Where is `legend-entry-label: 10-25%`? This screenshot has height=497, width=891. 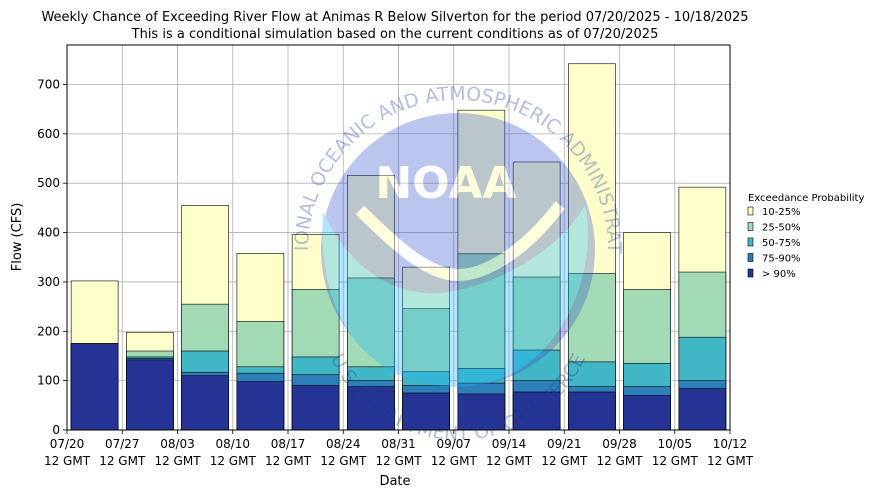 legend-entry-label: 10-25% is located at coordinates (781, 212).